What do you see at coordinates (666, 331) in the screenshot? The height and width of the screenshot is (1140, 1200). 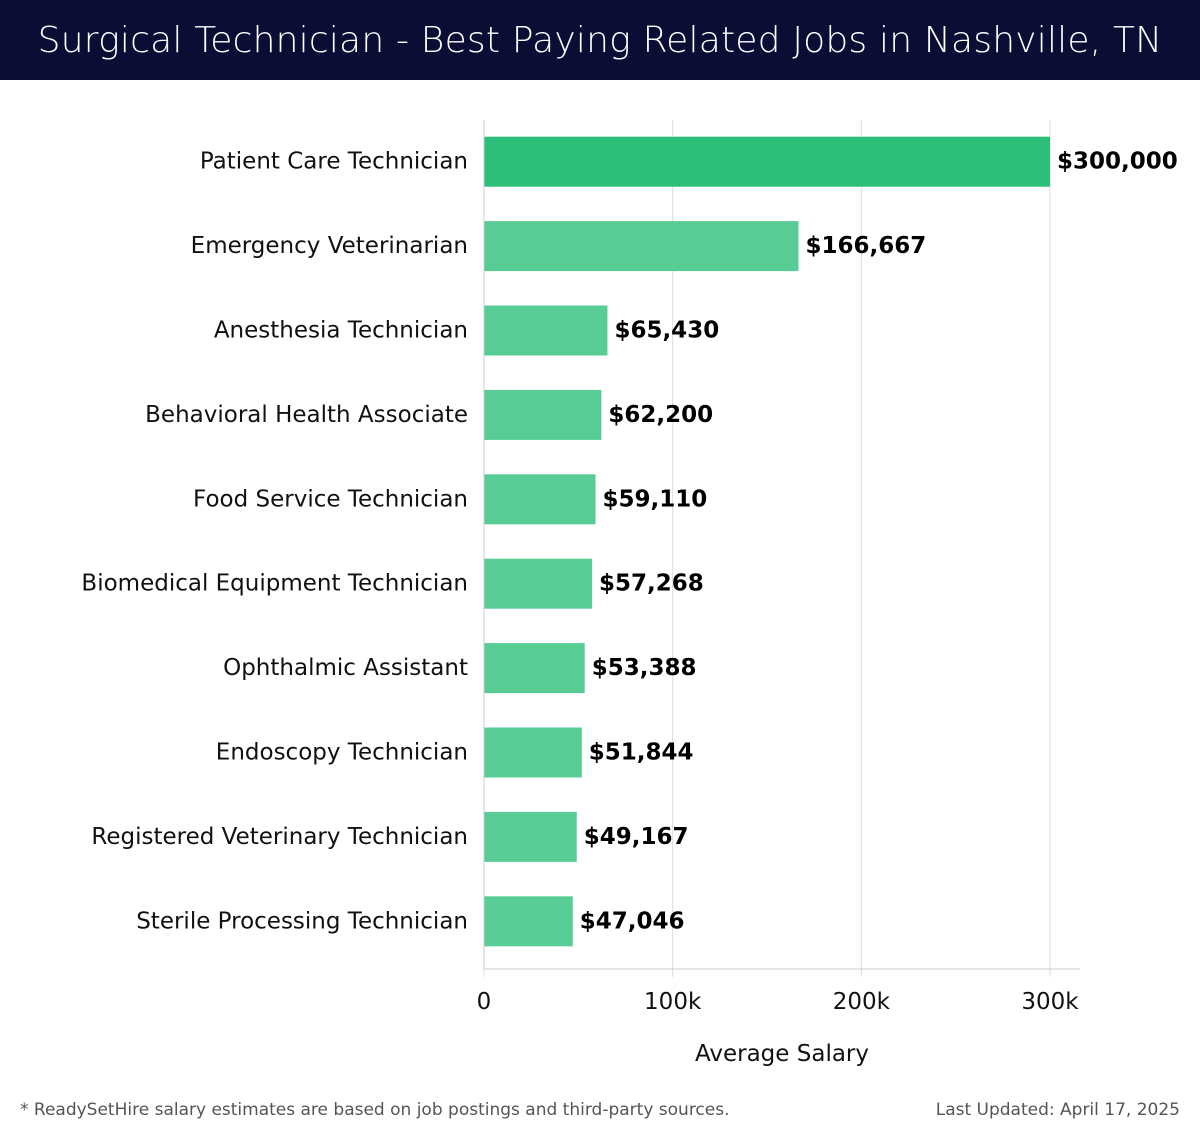 I see `value-label: $65,430` at bounding box center [666, 331].